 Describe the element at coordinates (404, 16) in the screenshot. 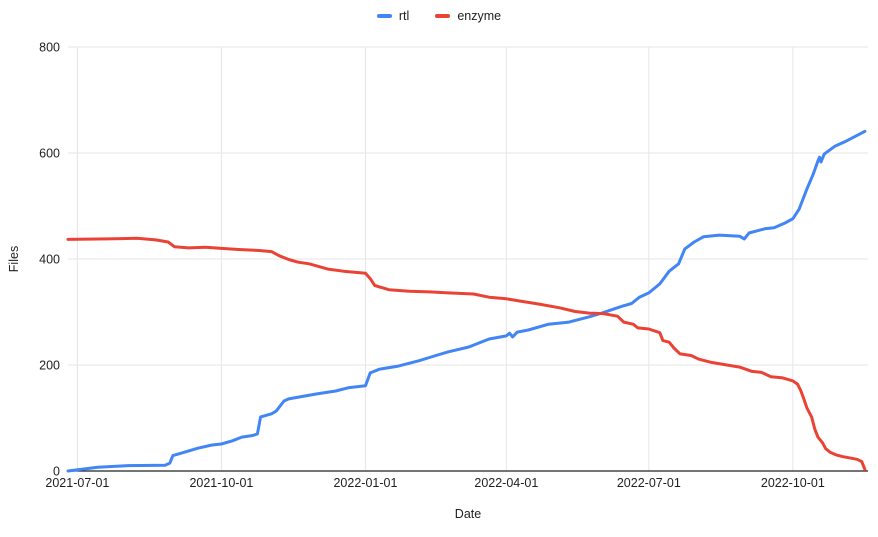

I see `legend-label-rtl: rtl` at that location.